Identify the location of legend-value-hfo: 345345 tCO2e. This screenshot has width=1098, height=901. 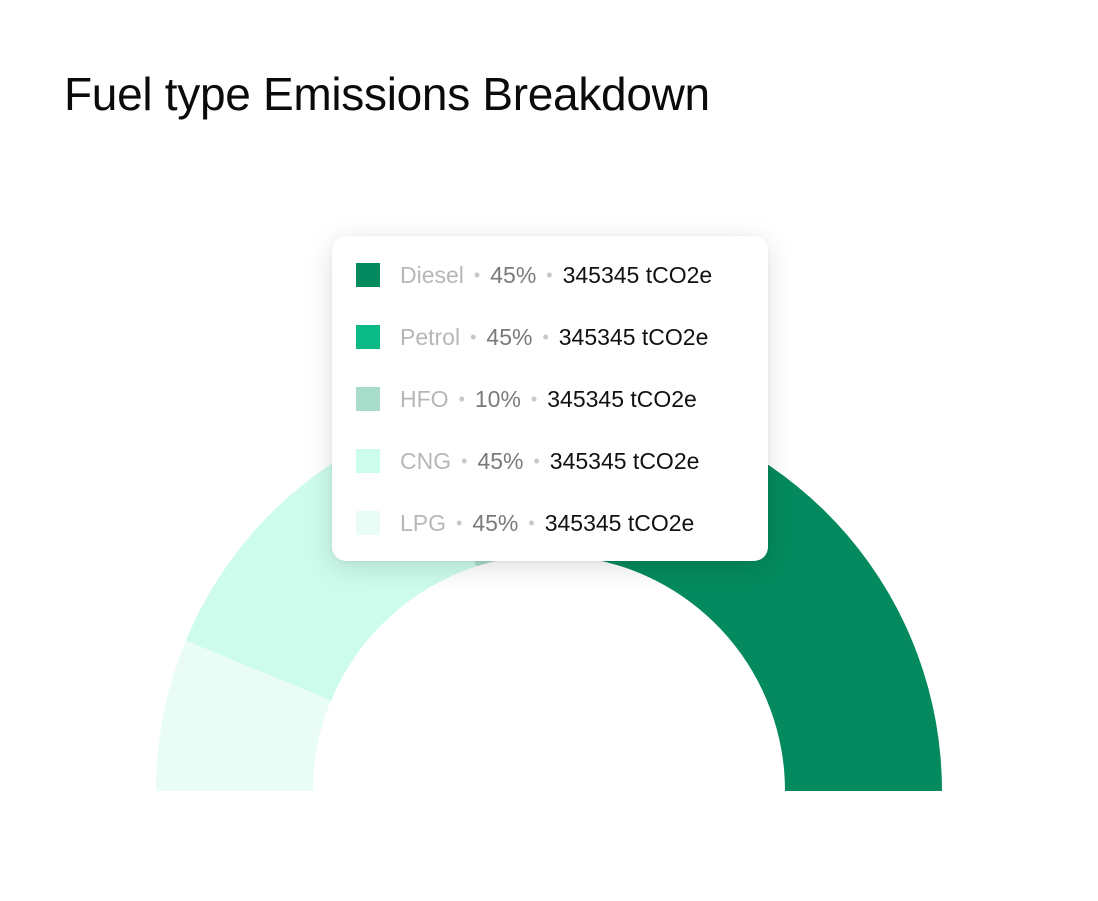
(622, 398).